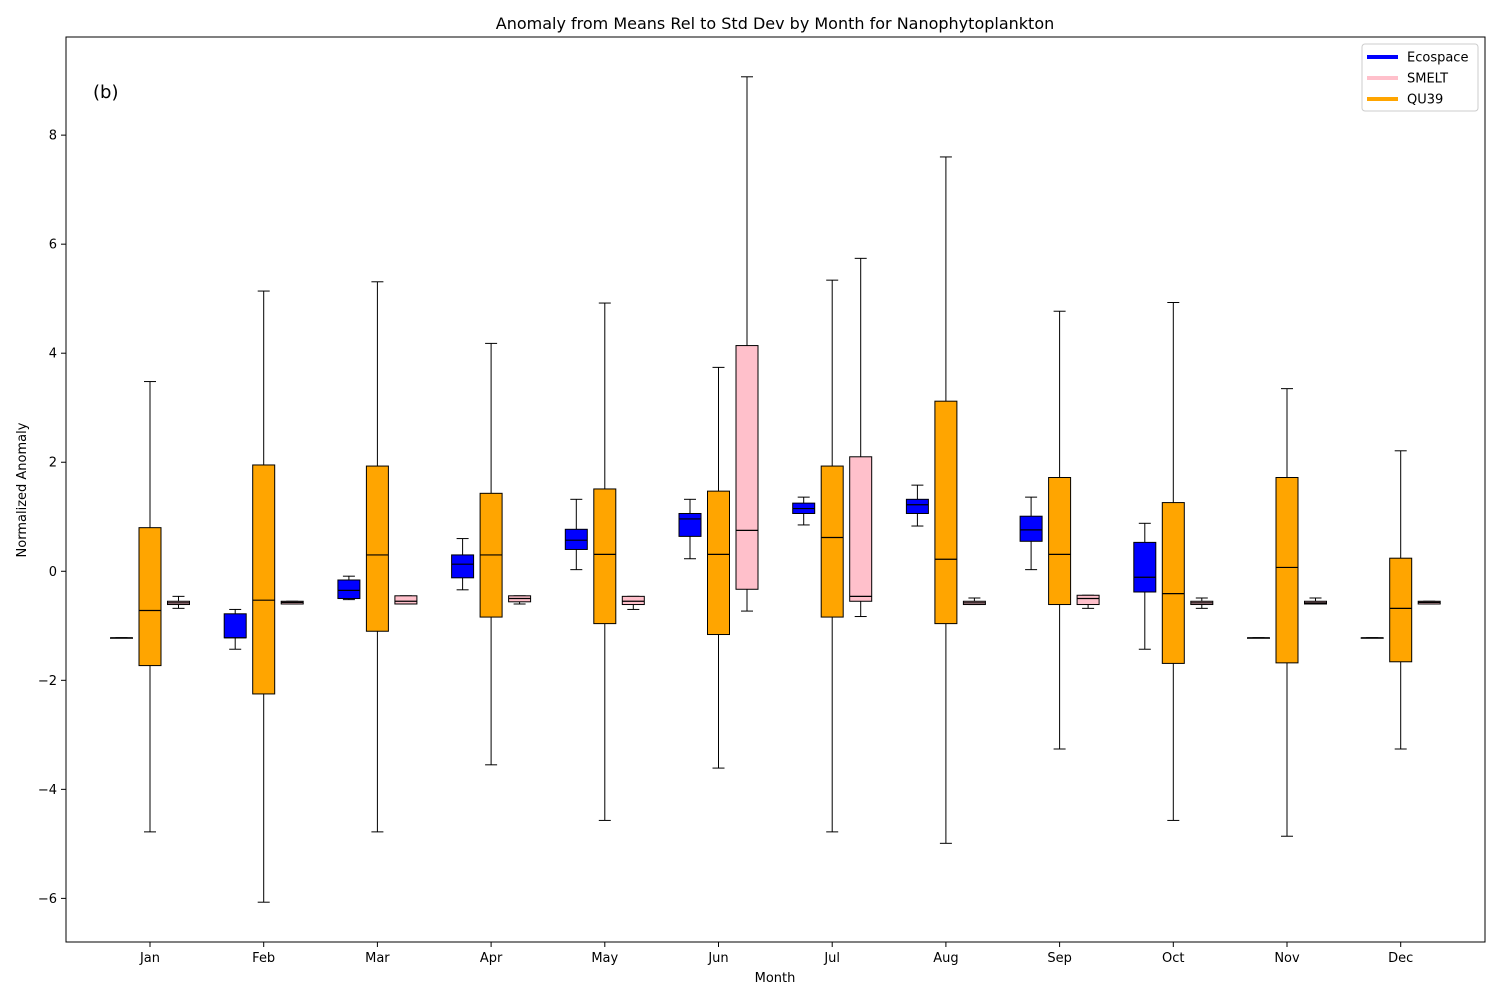 The height and width of the screenshot is (1000, 1500). What do you see at coordinates (491, 958) in the screenshot?
I see `x-tick-label: Apr` at bounding box center [491, 958].